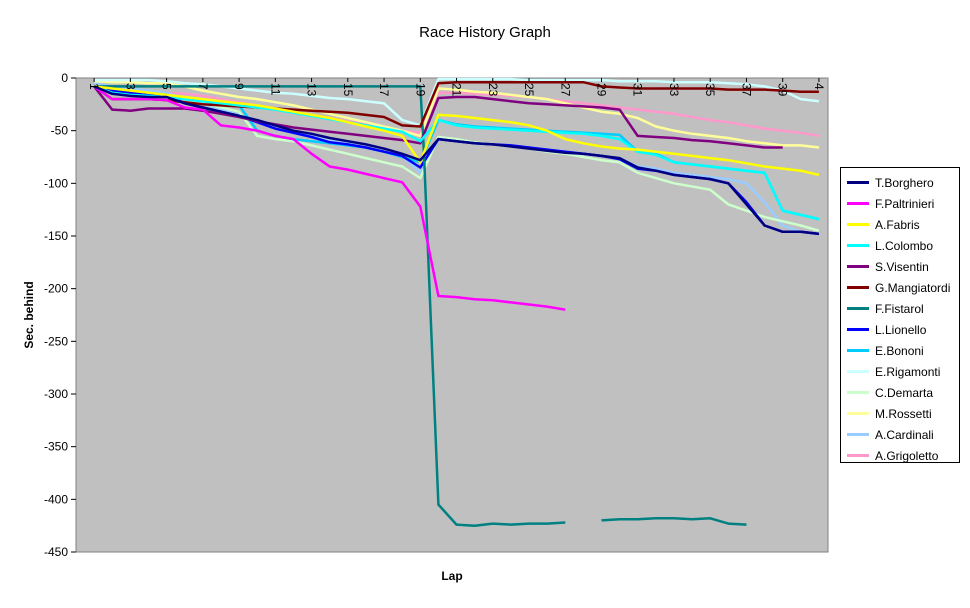 This screenshot has height=608, width=970. I want to click on legend-item: F.Fistarol, so click(900, 308).